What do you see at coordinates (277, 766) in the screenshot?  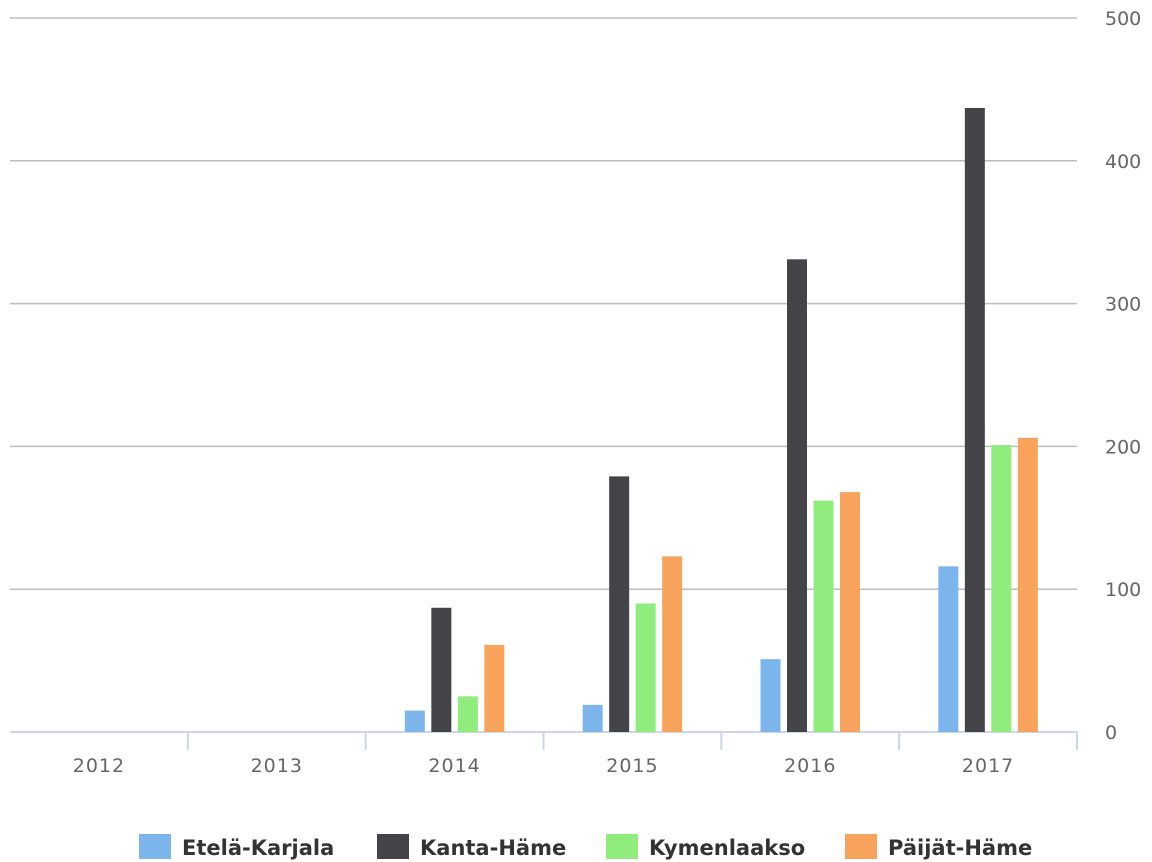 I see `x-tick-label: 2013` at bounding box center [277, 766].